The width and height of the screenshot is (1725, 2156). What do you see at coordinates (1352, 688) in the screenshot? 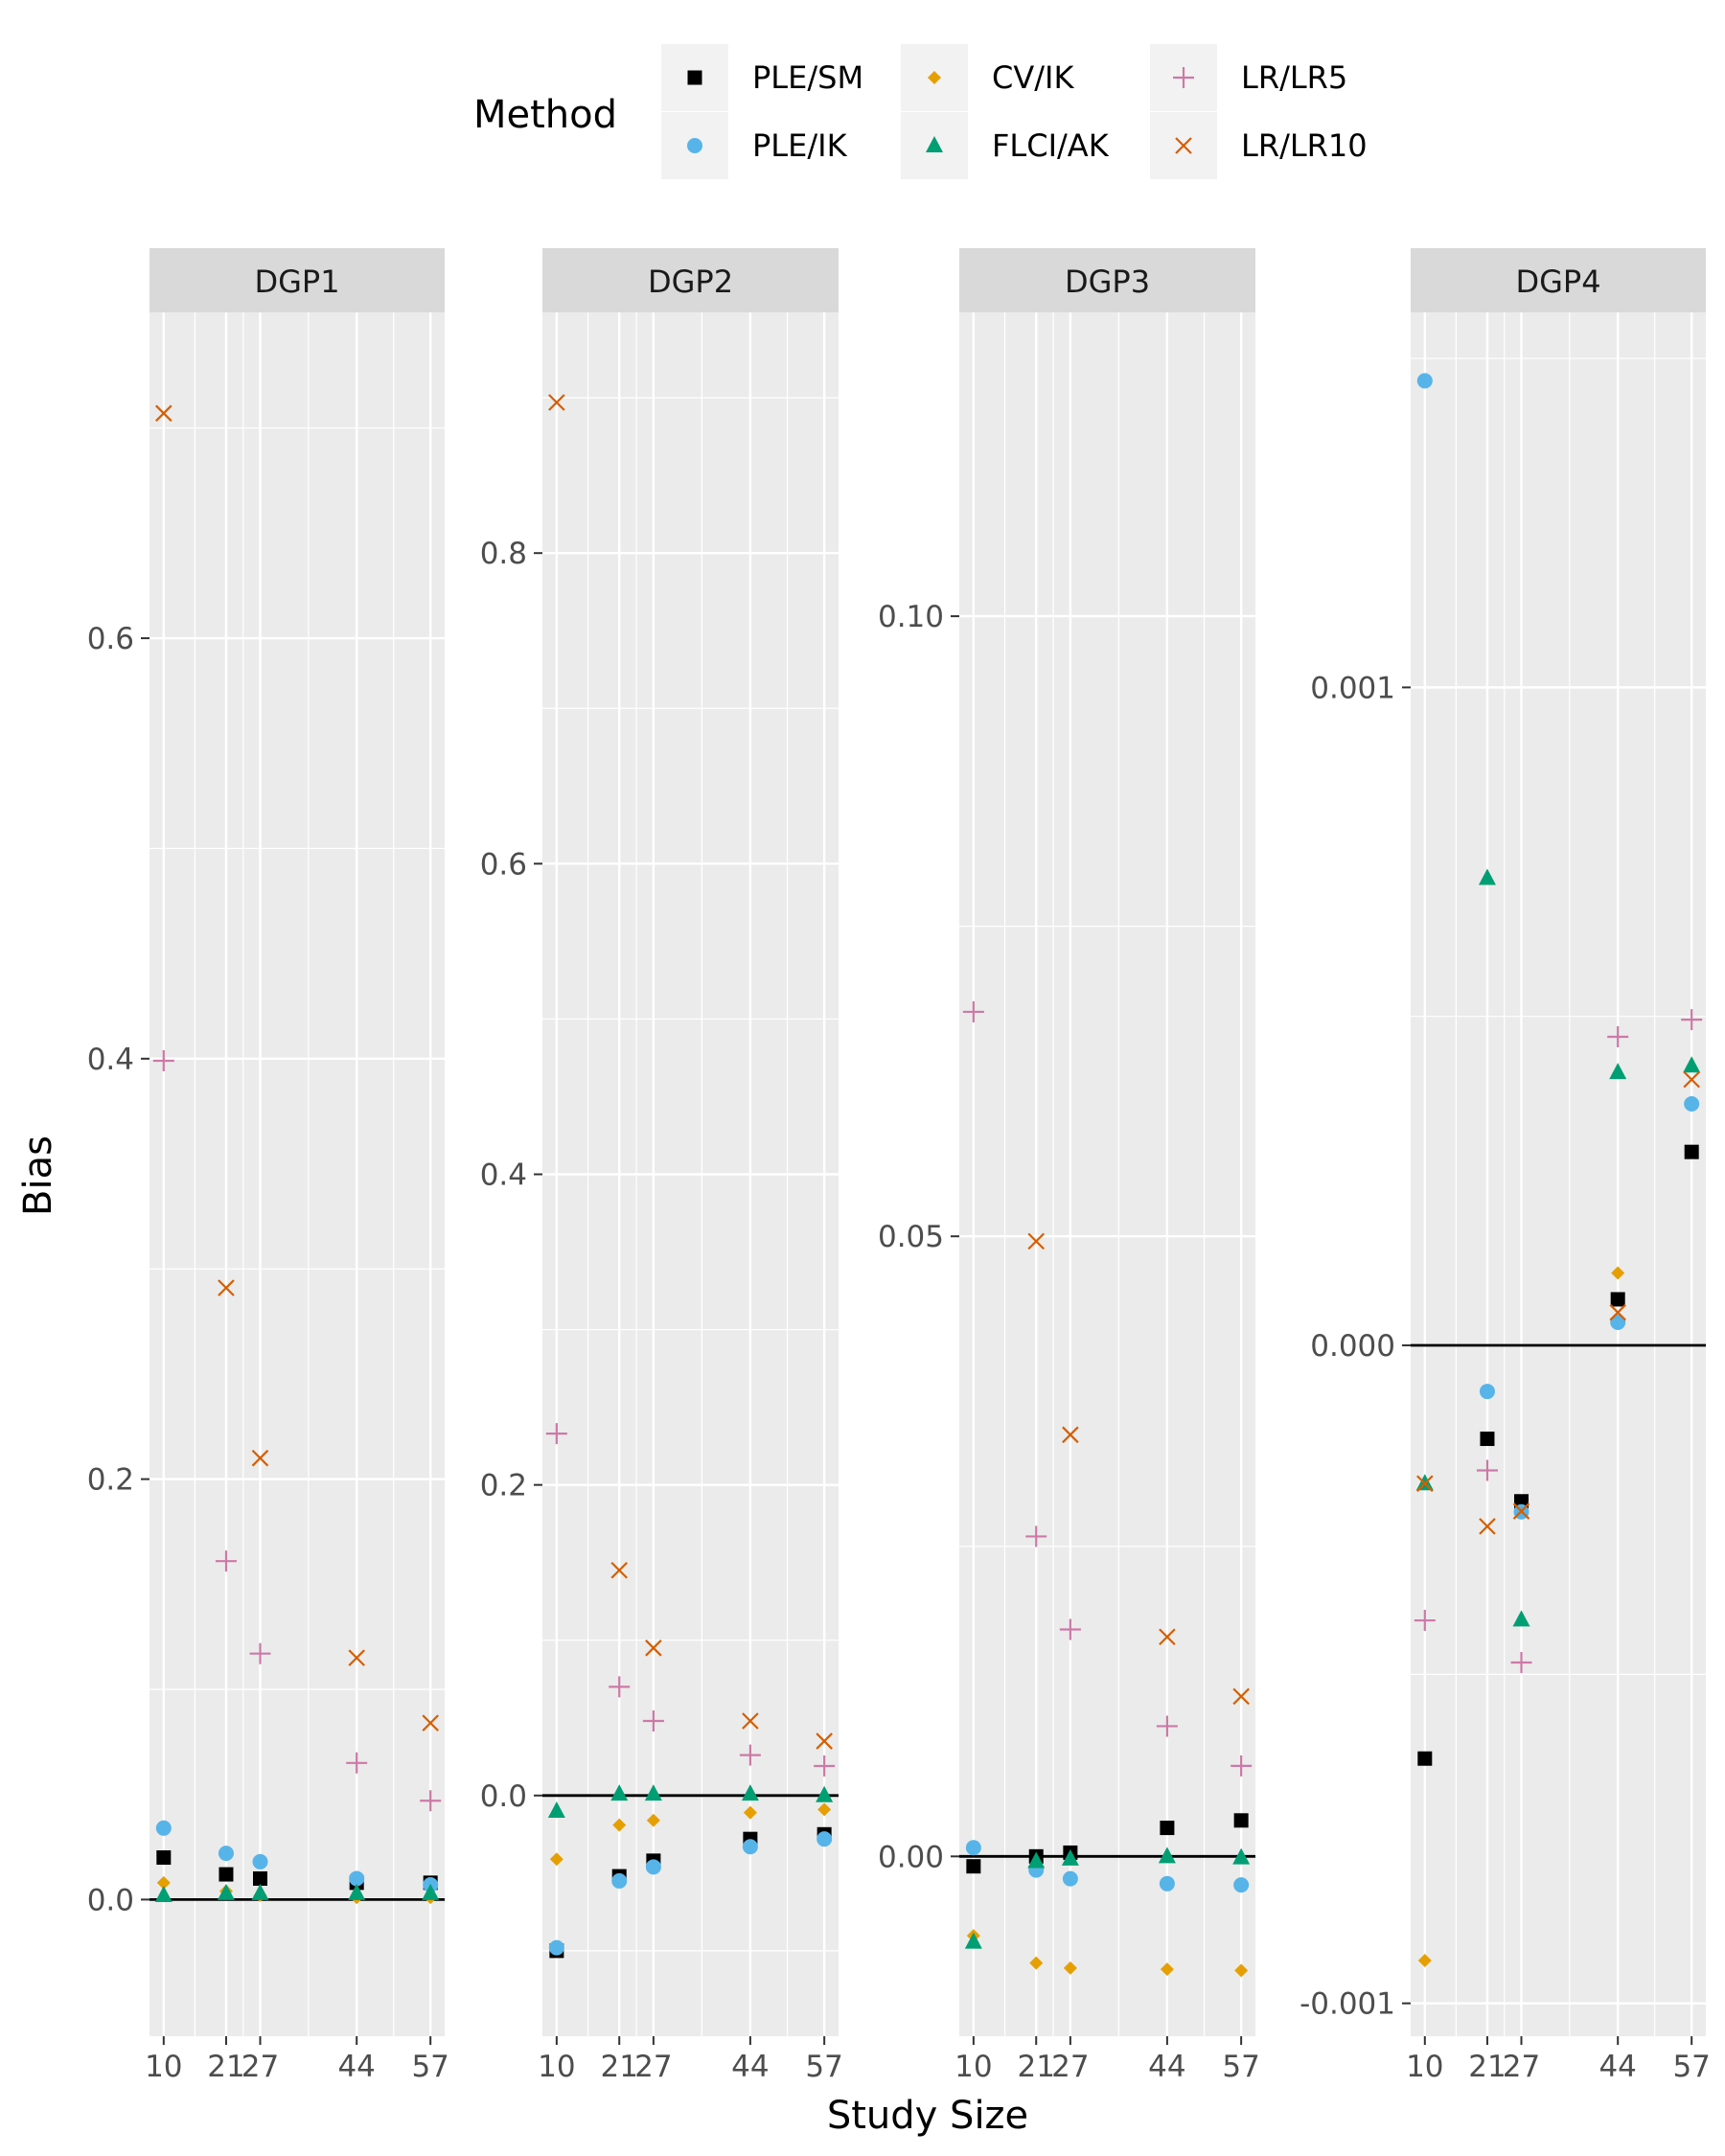
I see `y-tick-label: 0.001` at bounding box center [1352, 688].